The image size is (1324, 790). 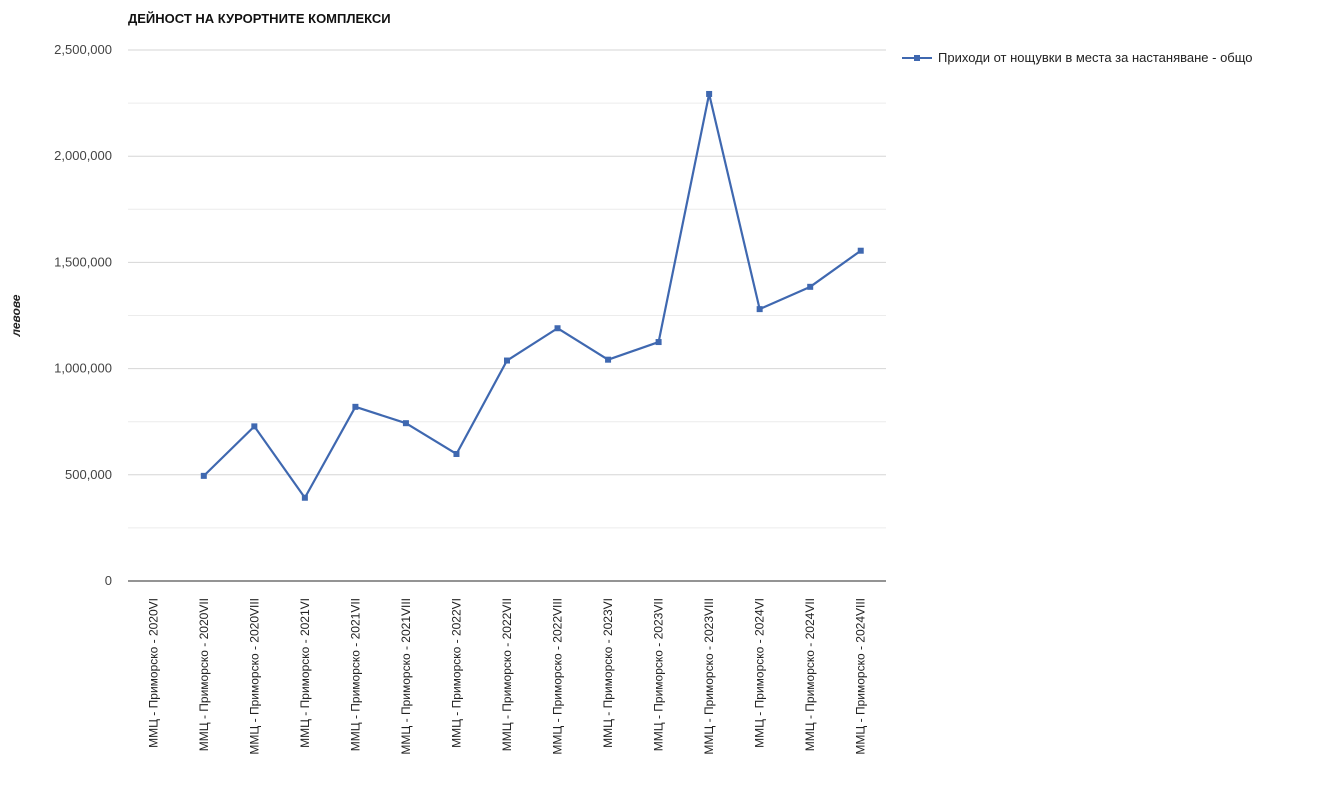 What do you see at coordinates (355, 674) in the screenshot?
I see `x-tick-label: ММЦ - Приморско - 2021VII` at bounding box center [355, 674].